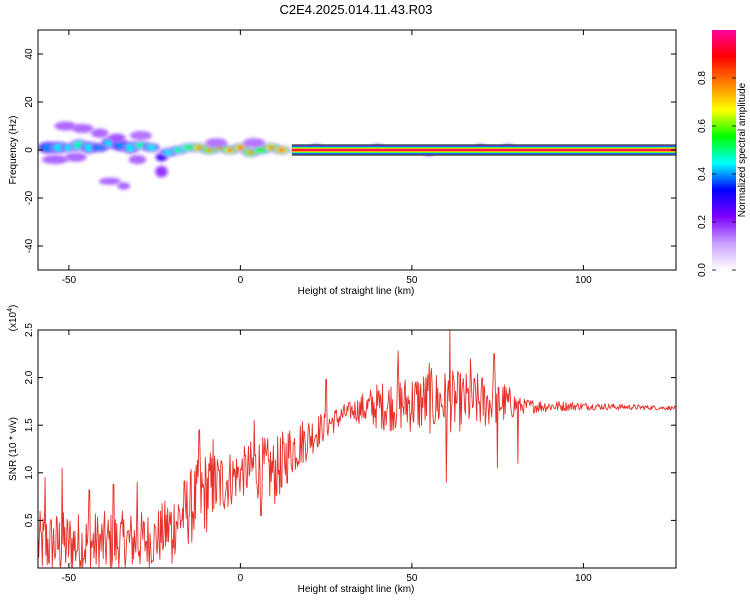 Image resolution: width=750 pixels, height=600 pixels. Describe the element at coordinates (702, 270) in the screenshot. I see `colorbar-tick-label: 0.0` at that location.